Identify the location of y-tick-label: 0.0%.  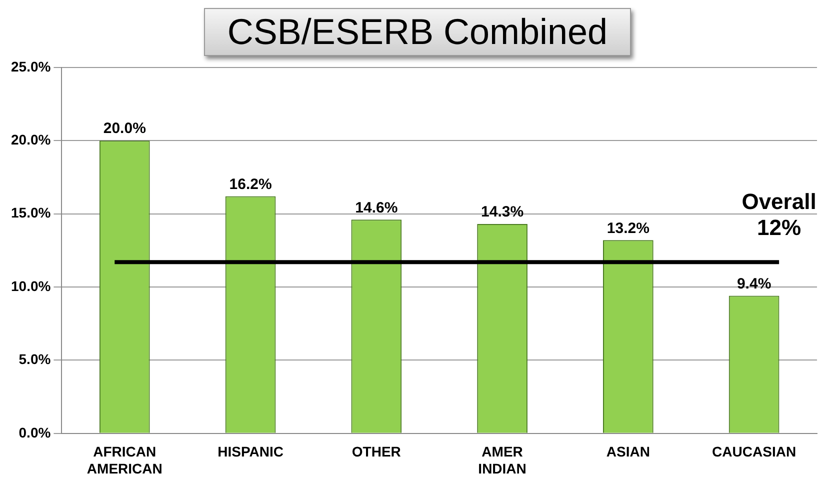
(35, 432).